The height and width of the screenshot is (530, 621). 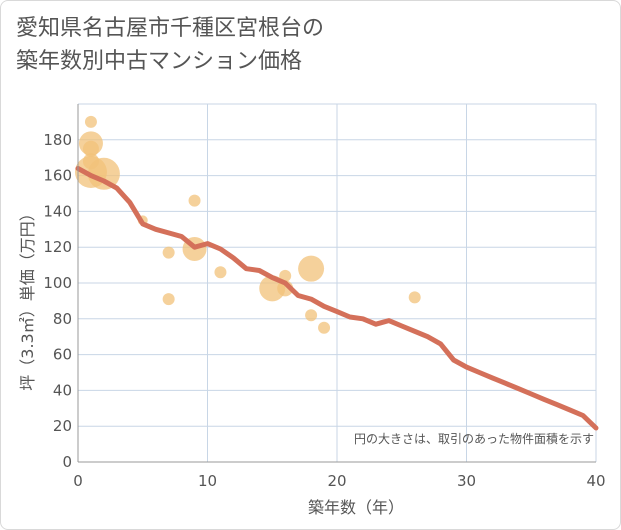 What do you see at coordinates (67, 462) in the screenshot?
I see `y-tick-label: 0` at bounding box center [67, 462].